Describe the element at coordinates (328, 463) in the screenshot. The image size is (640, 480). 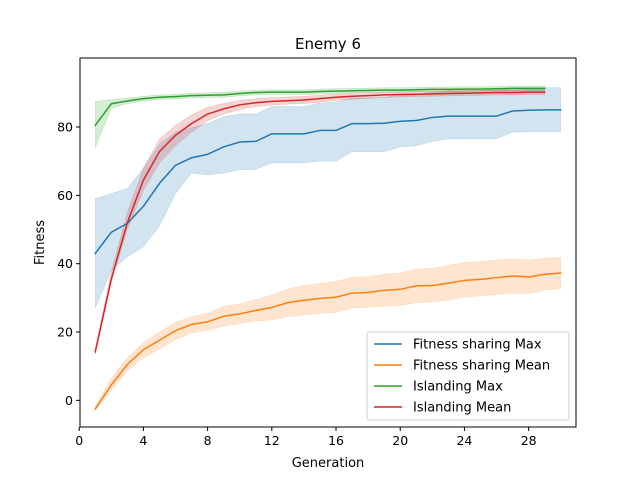
I see `x-axis-label: Generation` at that location.